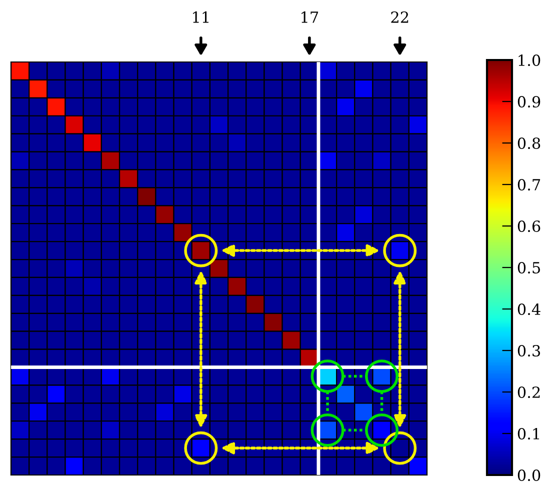  Describe the element at coordinates (529, 143) in the screenshot. I see `color-bar-label: 0.8` at that location.